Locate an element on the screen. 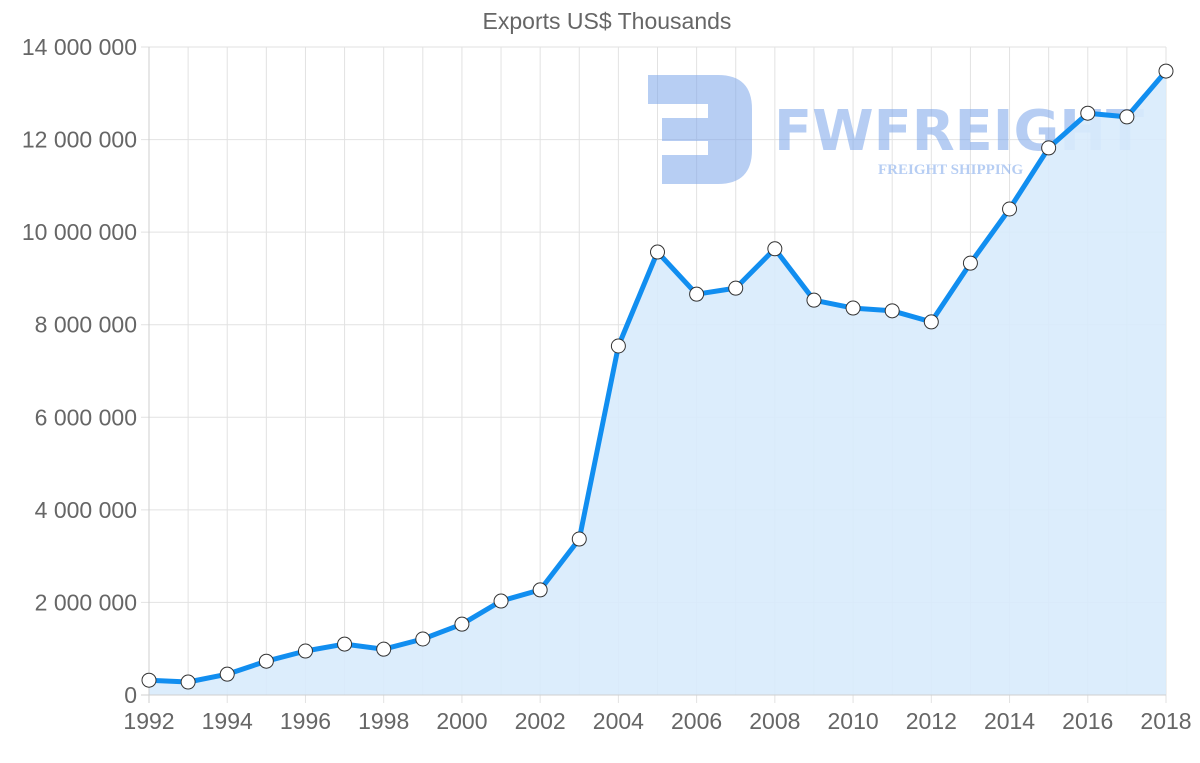  x-tick-label: 2002 is located at coordinates (540, 721).